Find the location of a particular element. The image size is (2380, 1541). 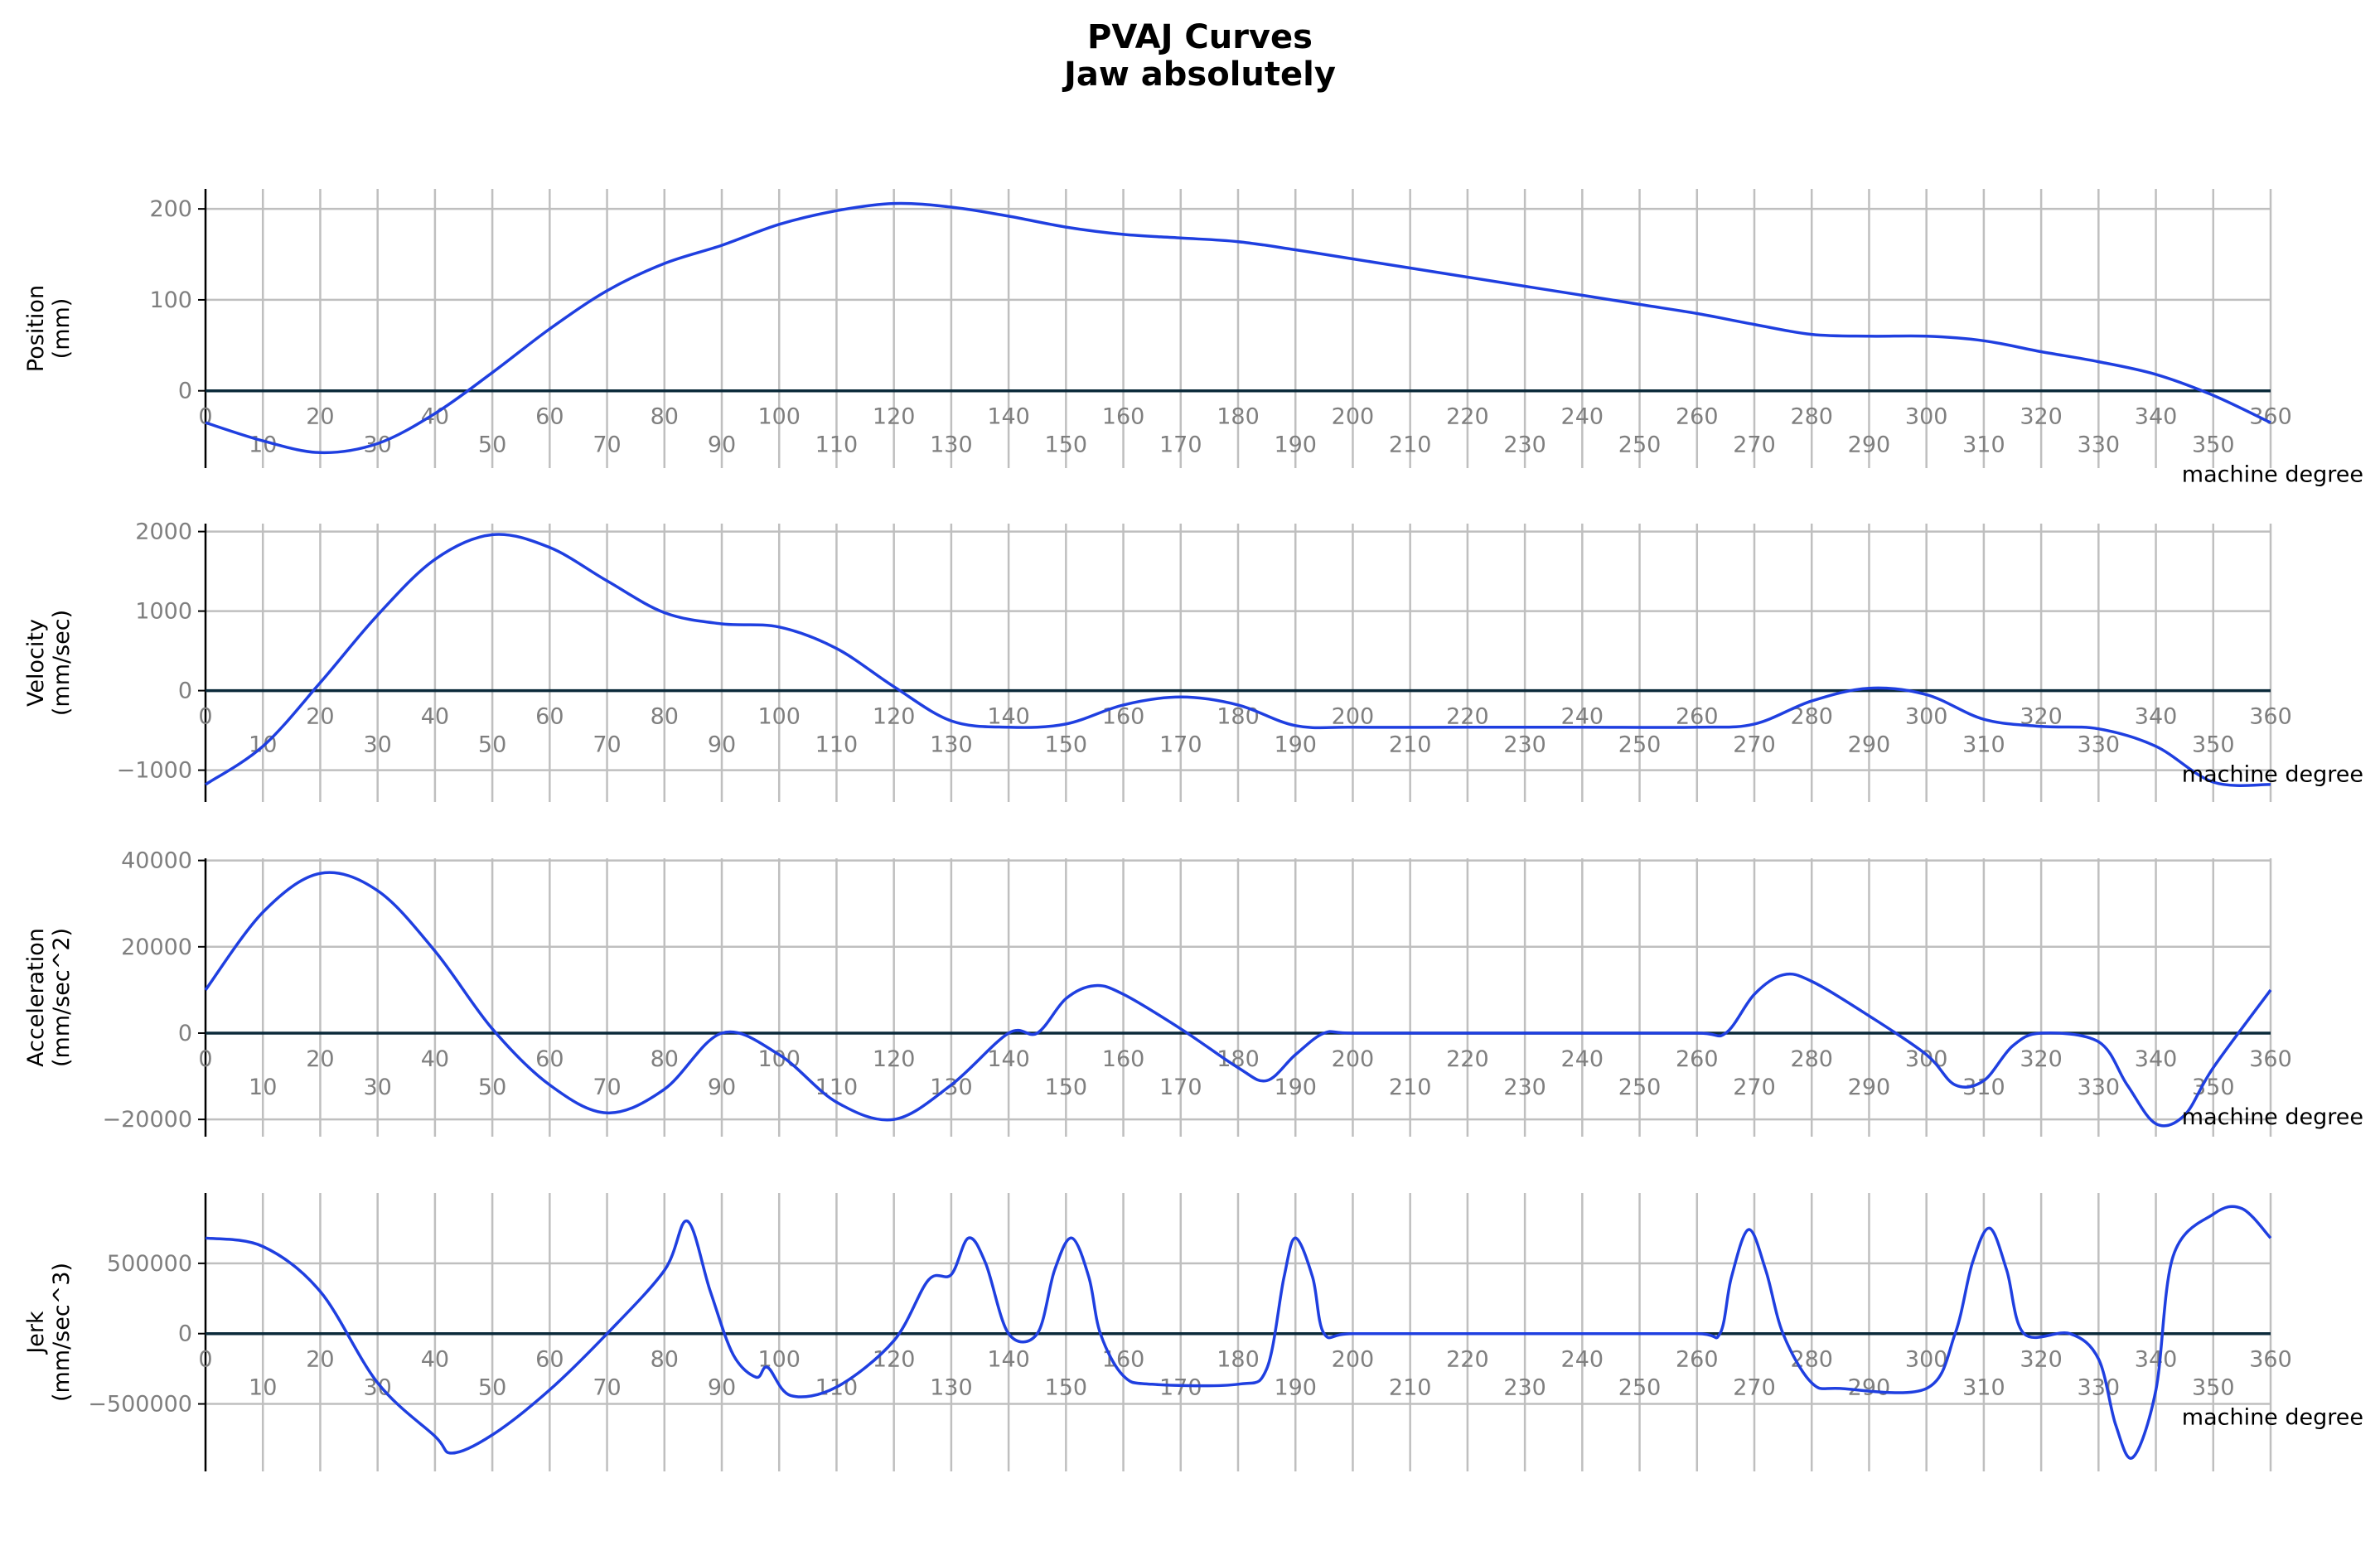

x-tick-label: 240 is located at coordinates (1582, 717).